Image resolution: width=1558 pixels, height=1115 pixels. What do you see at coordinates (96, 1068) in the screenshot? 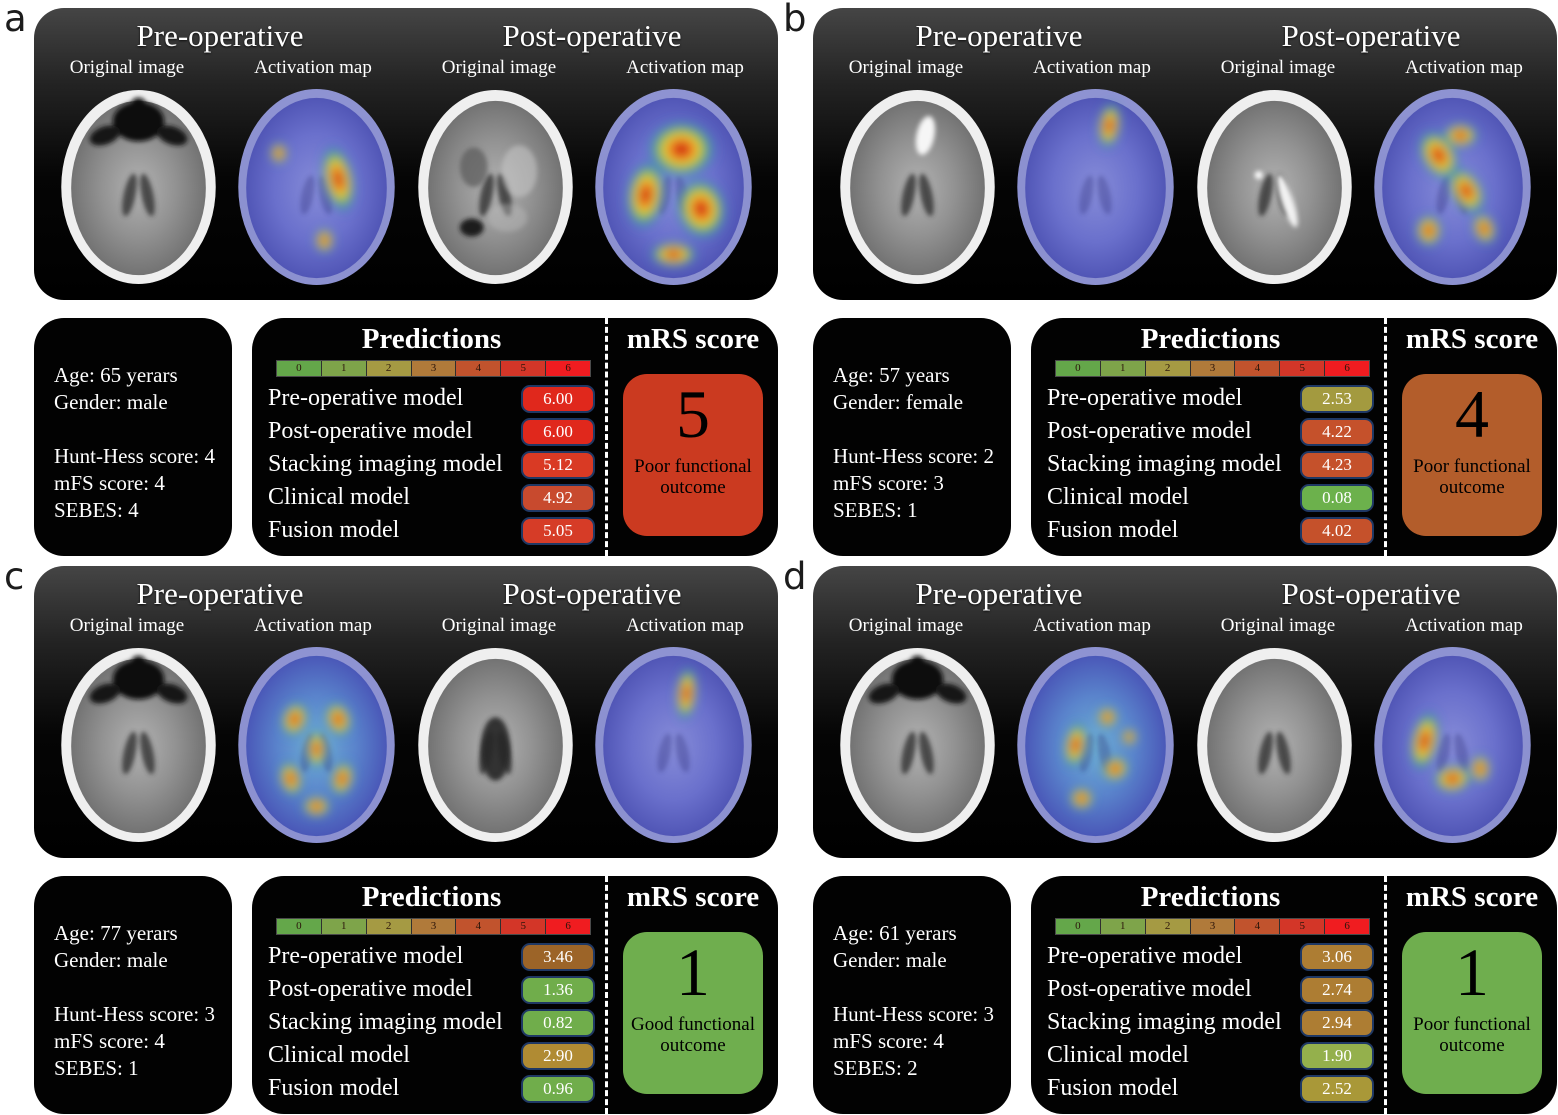
I see `patient-info-line: SEBES: 1` at bounding box center [96, 1068].